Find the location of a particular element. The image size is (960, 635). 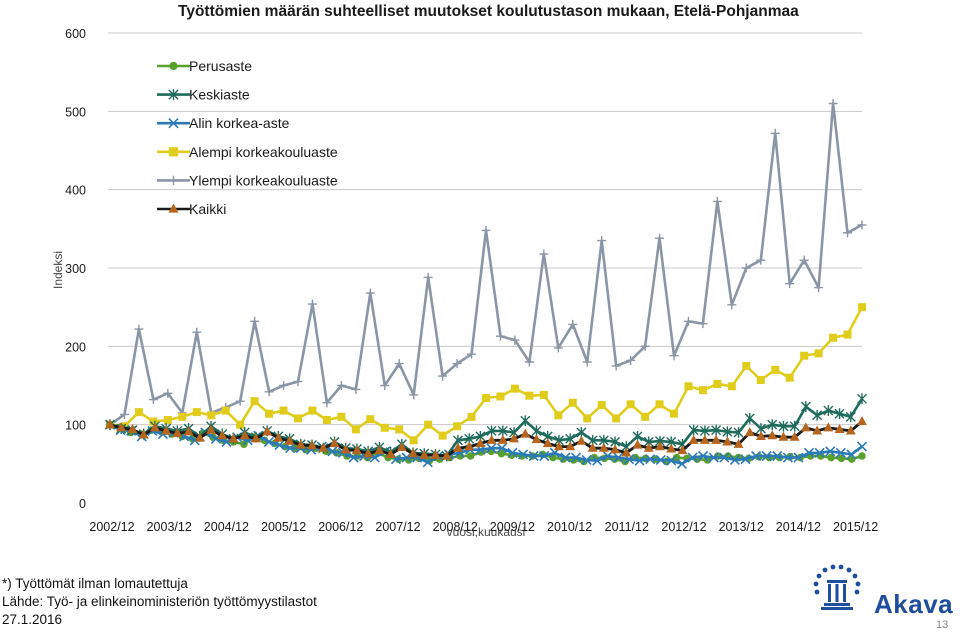

y-tick-label: 0 is located at coordinates (82, 504).